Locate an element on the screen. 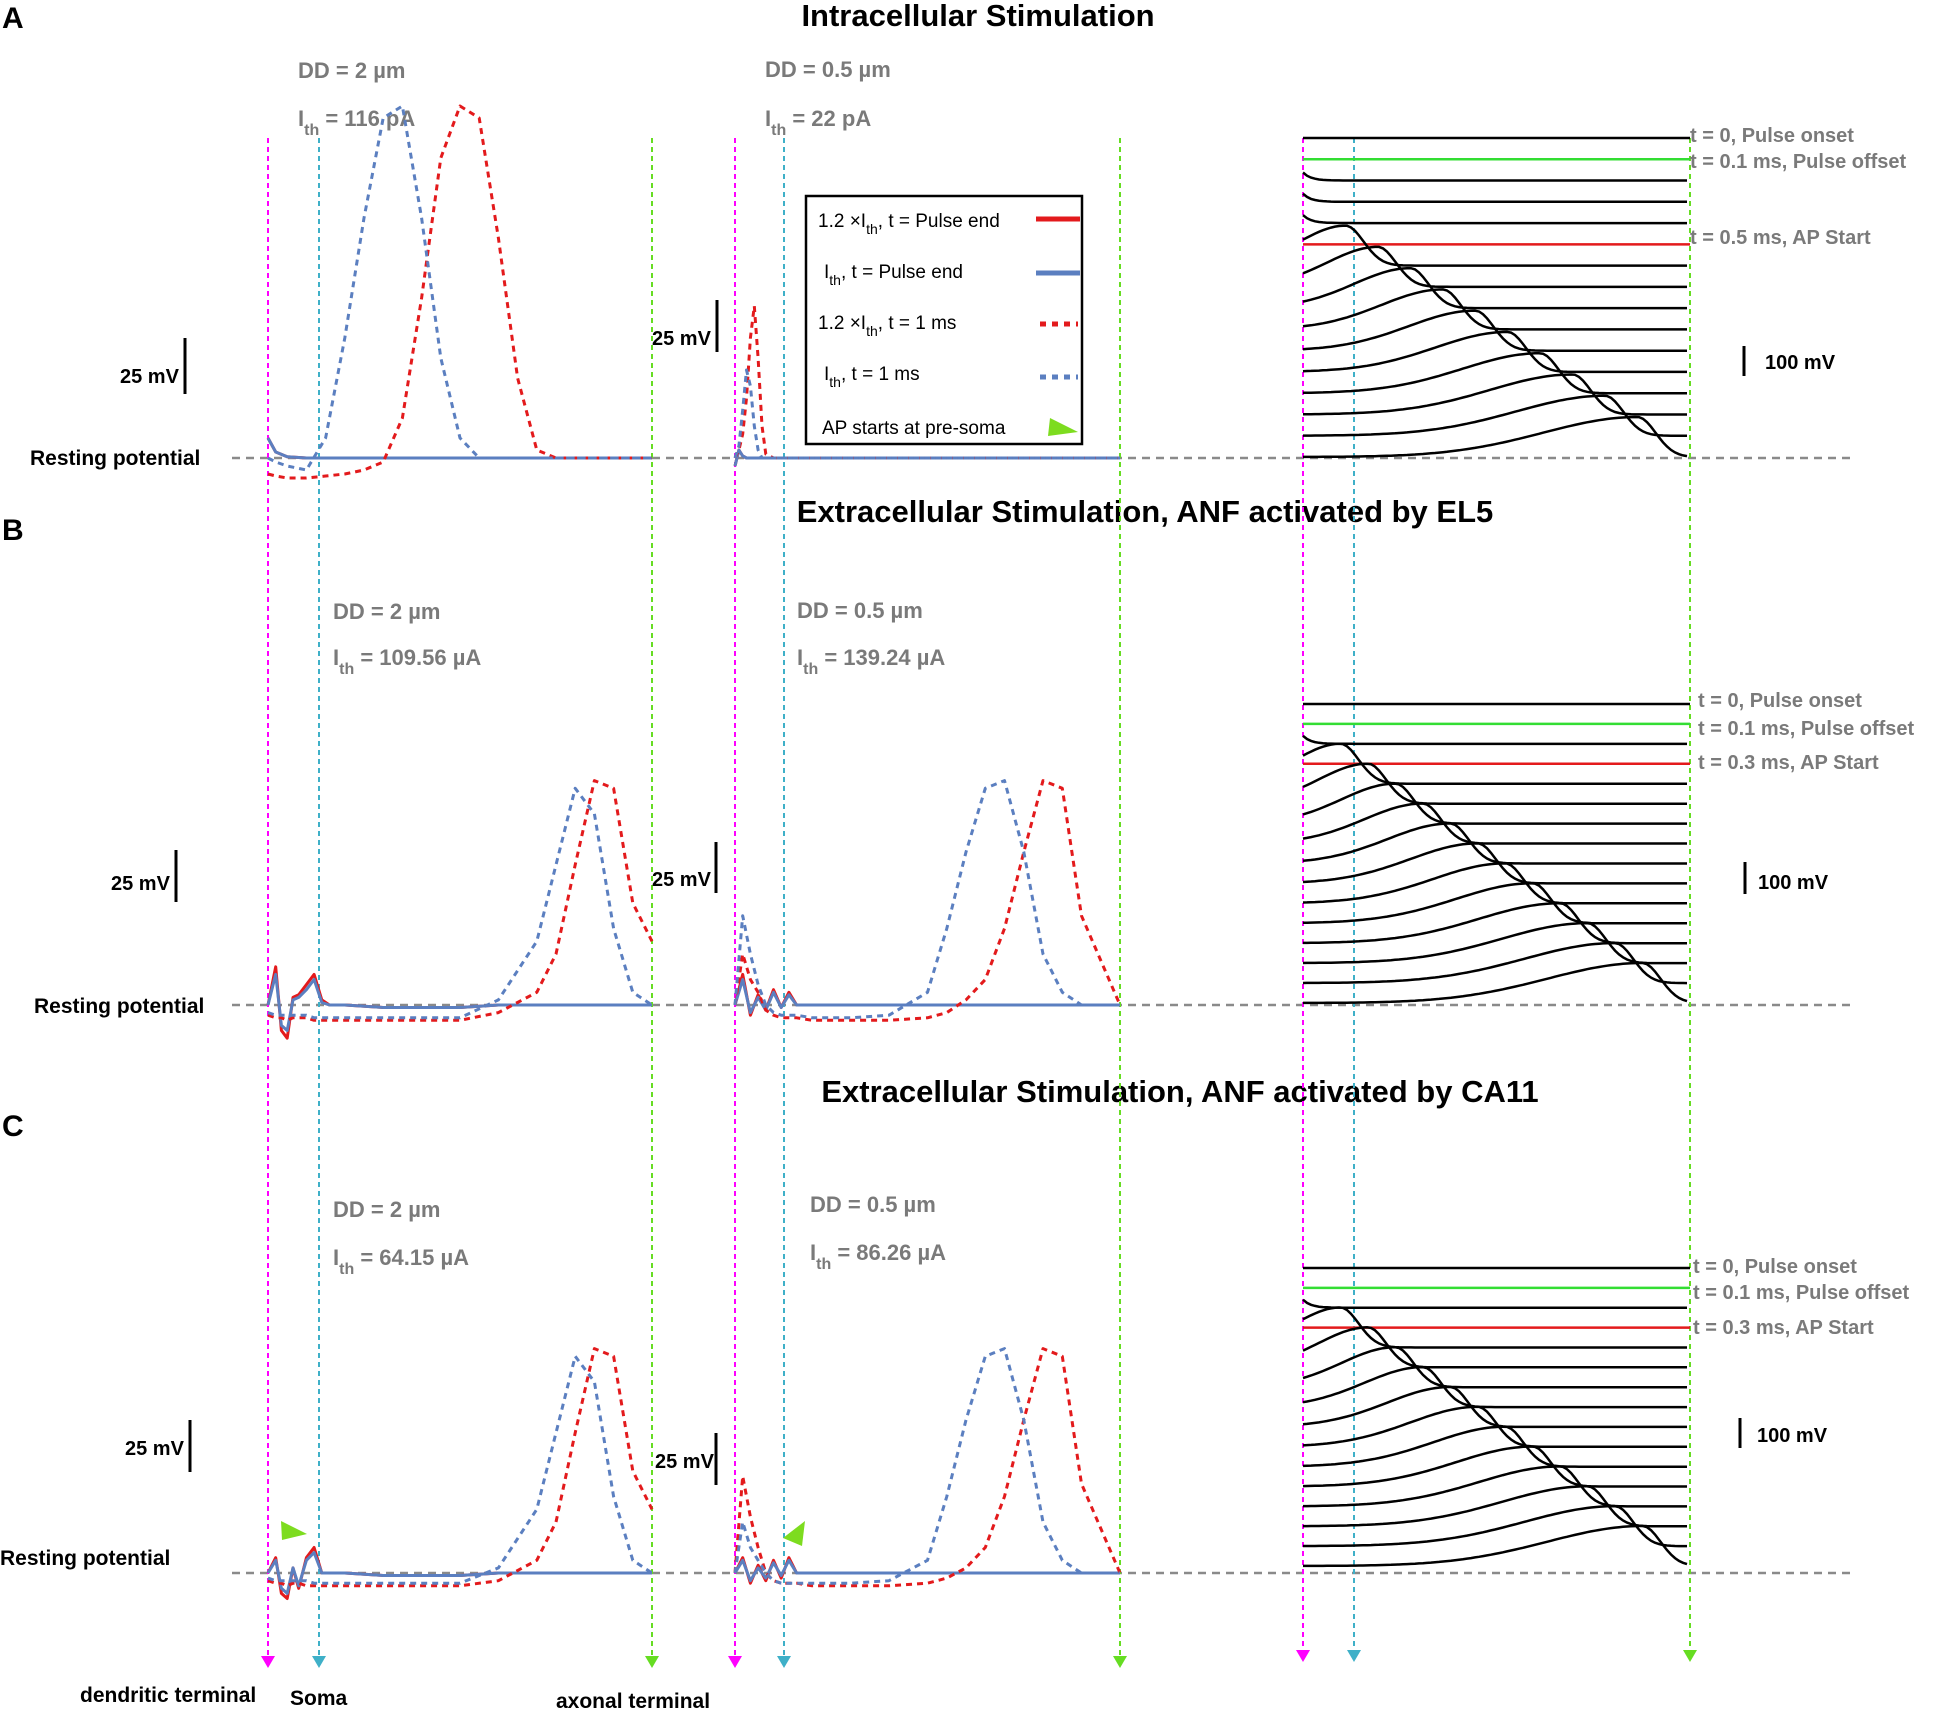 The height and width of the screenshot is (1710, 1950). dendritic-line-3-arrow-icon is located at coordinates (1303, 1656).